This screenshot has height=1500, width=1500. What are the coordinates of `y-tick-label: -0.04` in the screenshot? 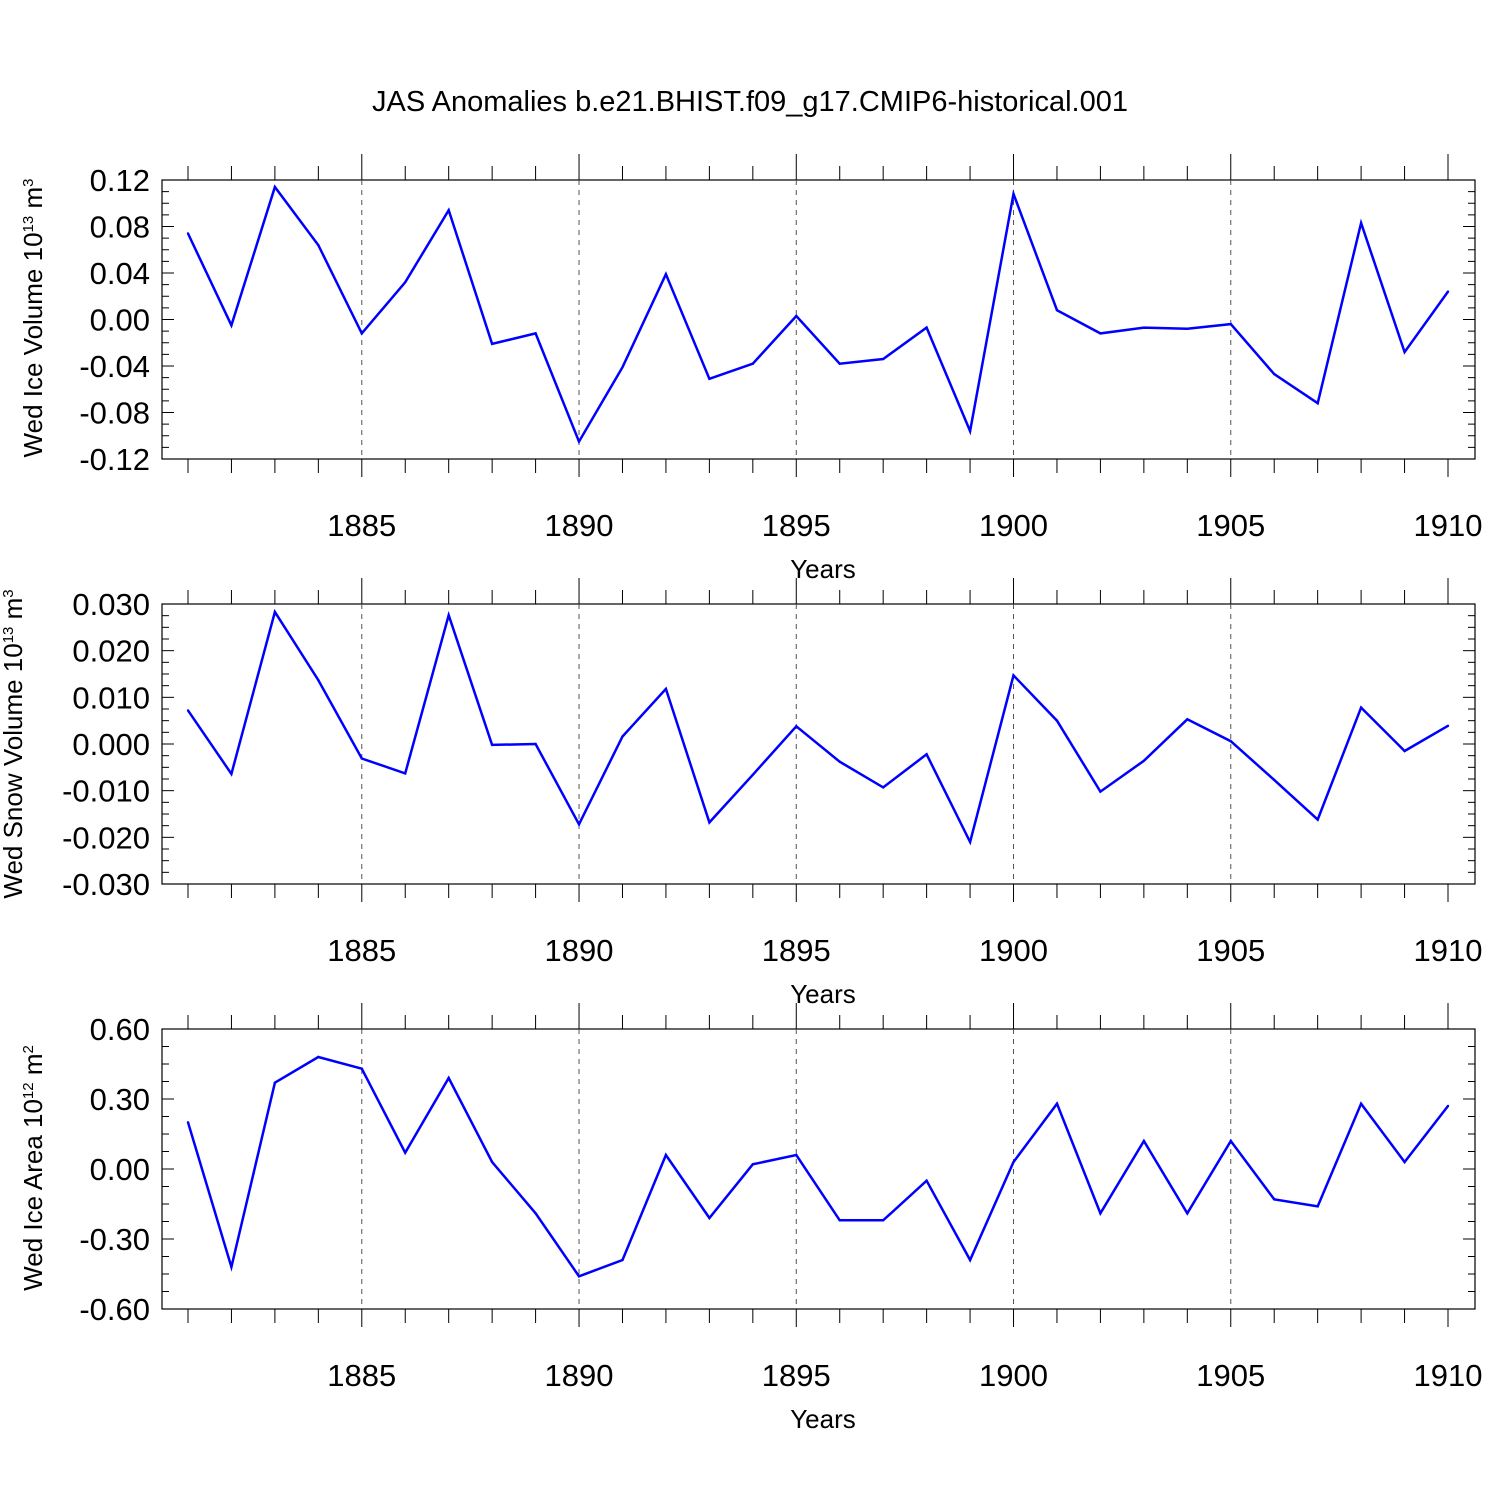 It's located at (114, 366).